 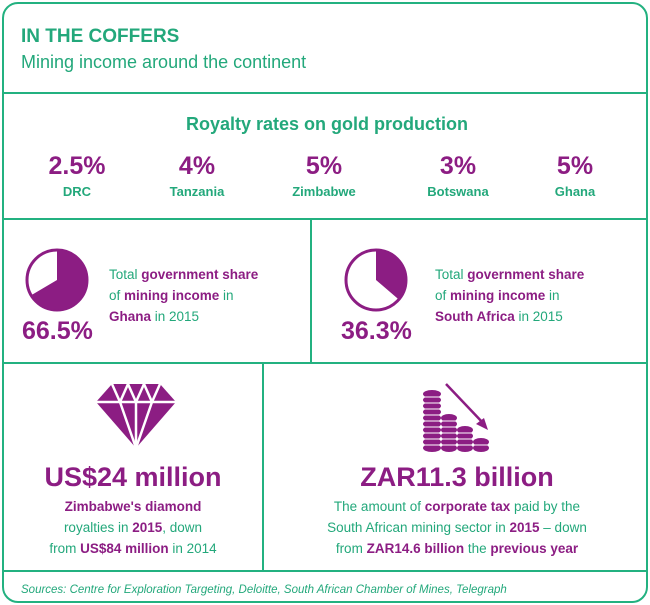 I want to click on text-highlight: corporate tax, so click(x=467, y=506).